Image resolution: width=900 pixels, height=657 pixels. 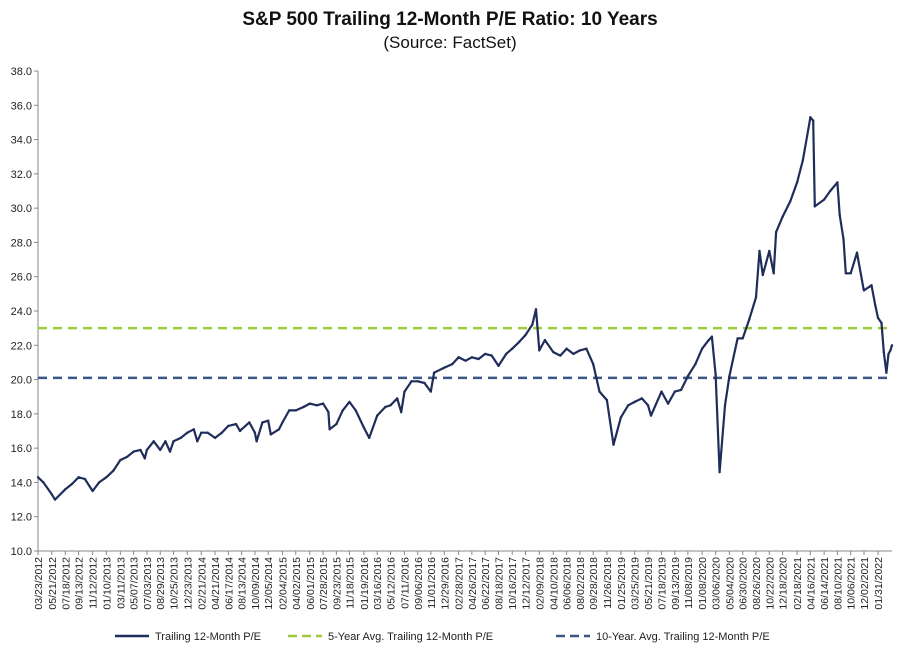 What do you see at coordinates (419, 583) in the screenshot?
I see `x-tick-label: 09/06/2016` at bounding box center [419, 583].